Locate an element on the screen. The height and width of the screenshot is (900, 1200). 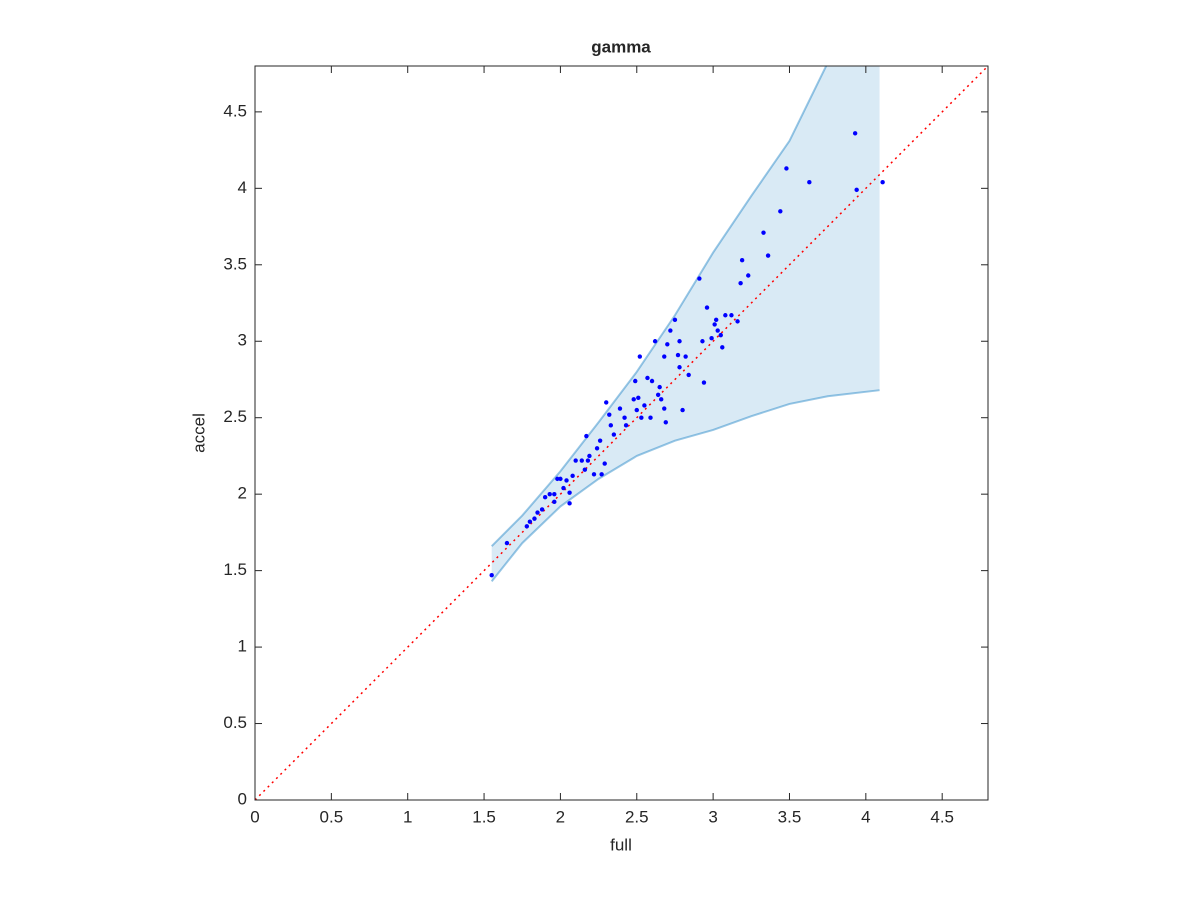
x-tick-label: 4 is located at coordinates (865, 816).